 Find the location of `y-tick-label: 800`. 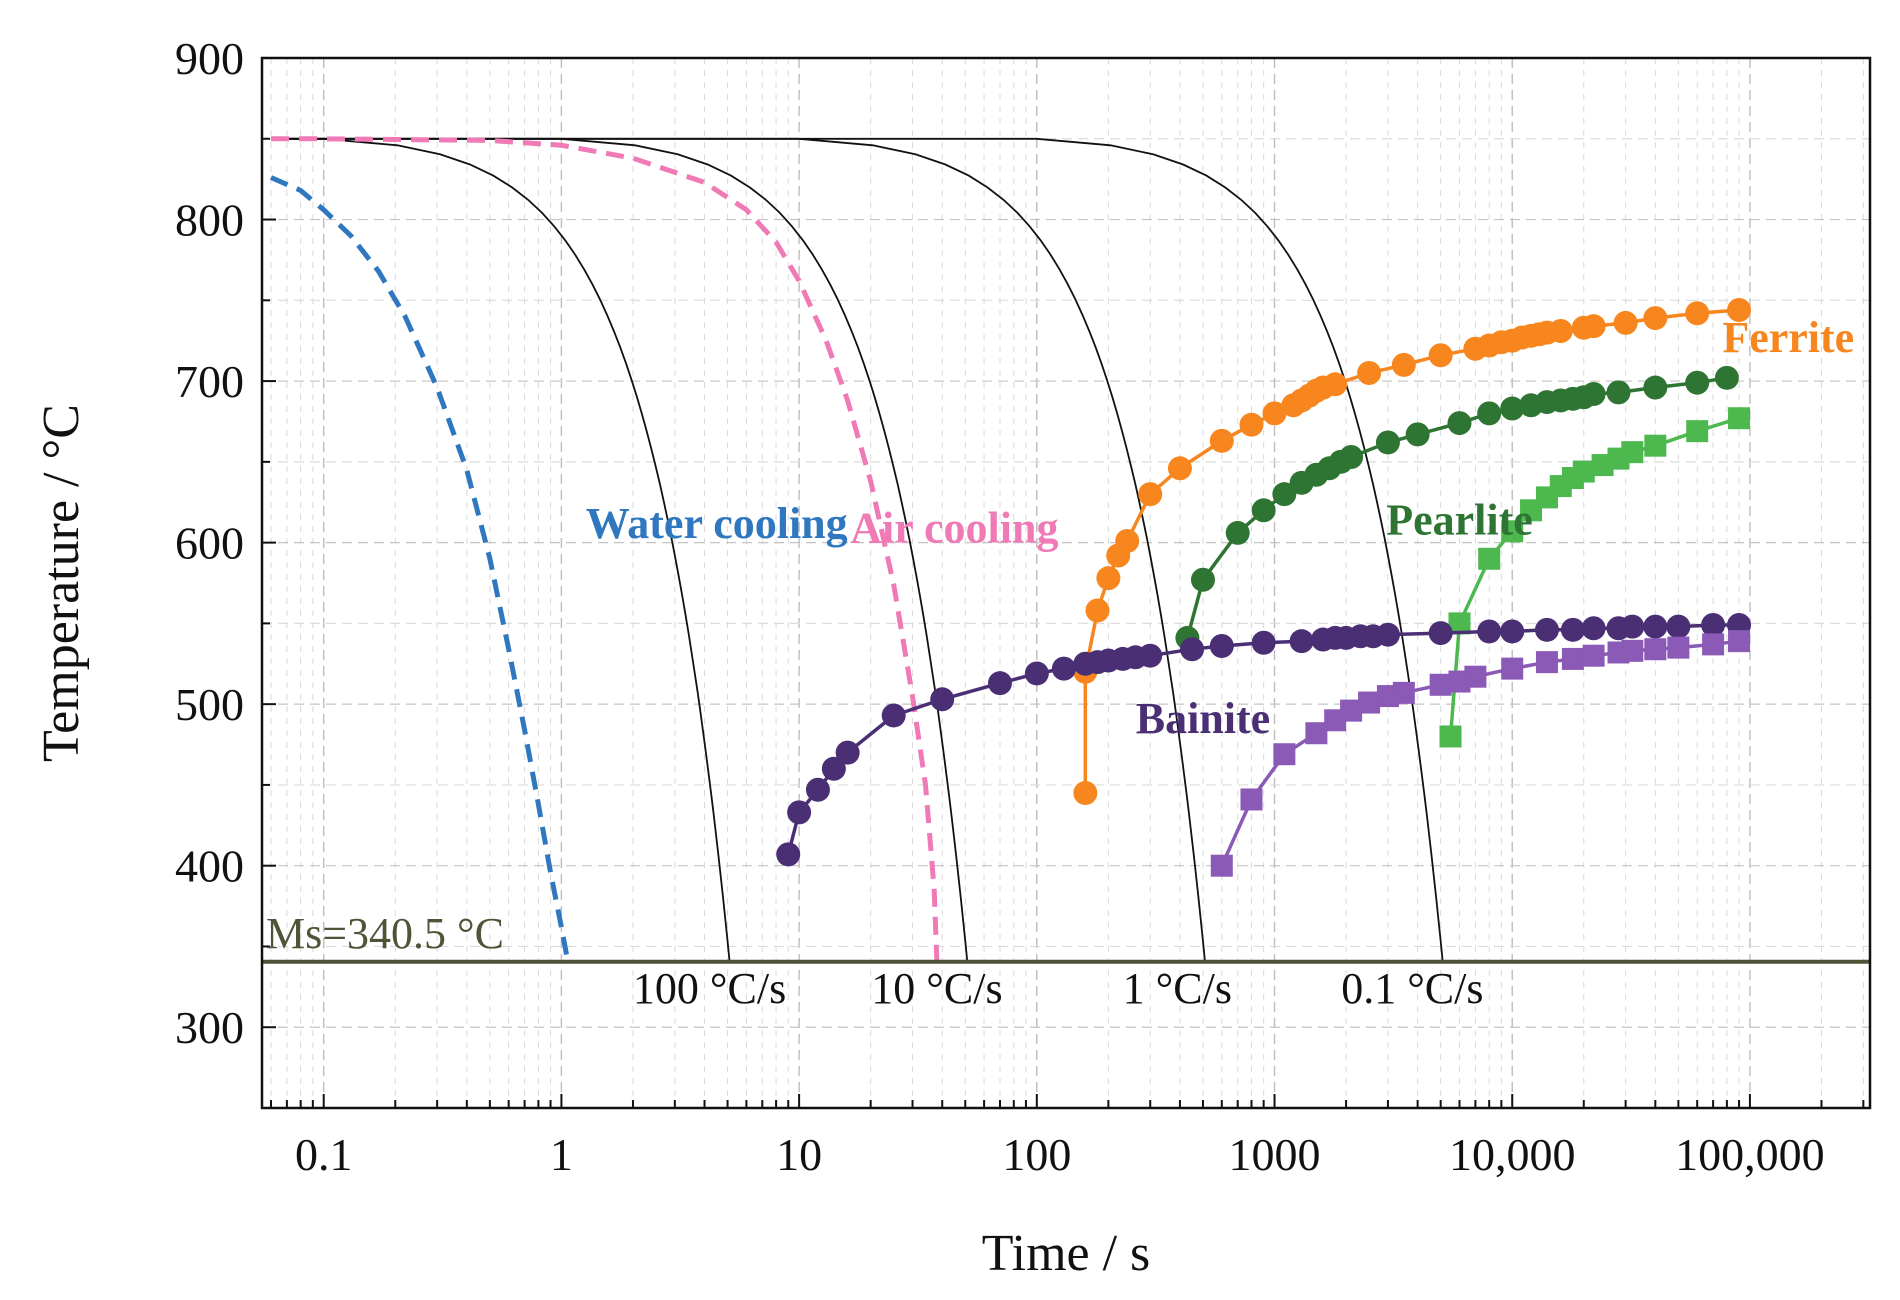

y-tick-label: 800 is located at coordinates (209, 220).